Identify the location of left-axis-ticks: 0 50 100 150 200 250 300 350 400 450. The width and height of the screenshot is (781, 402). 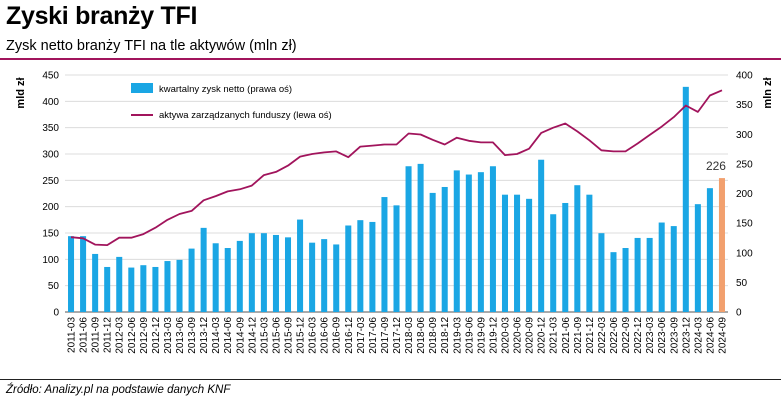
(50, 195).